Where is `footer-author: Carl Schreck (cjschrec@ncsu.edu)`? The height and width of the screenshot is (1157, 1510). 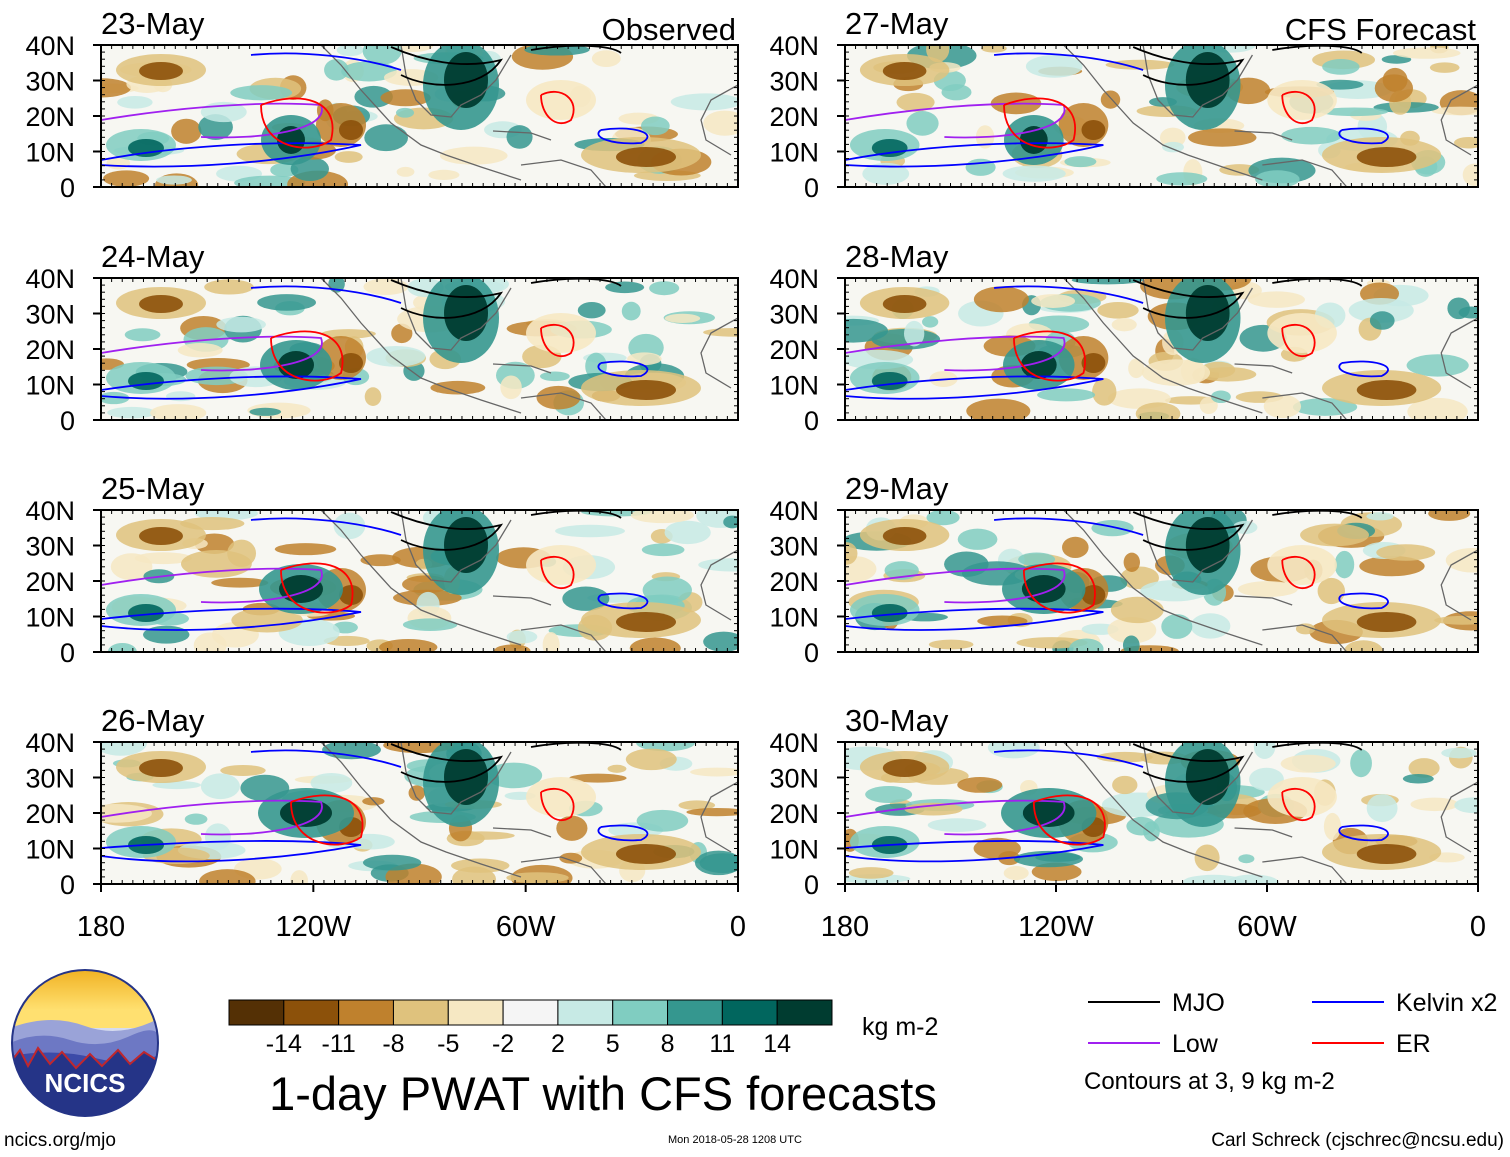 footer-author: Carl Schreck (cjschrec@ncsu.edu) is located at coordinates (1357, 1140).